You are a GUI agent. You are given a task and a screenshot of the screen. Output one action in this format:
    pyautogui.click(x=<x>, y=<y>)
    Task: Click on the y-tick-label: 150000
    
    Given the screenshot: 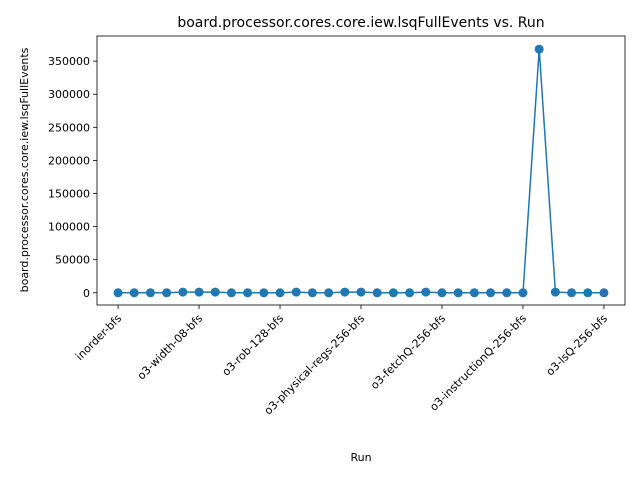 What is the action you would take?
    pyautogui.click(x=69, y=193)
    